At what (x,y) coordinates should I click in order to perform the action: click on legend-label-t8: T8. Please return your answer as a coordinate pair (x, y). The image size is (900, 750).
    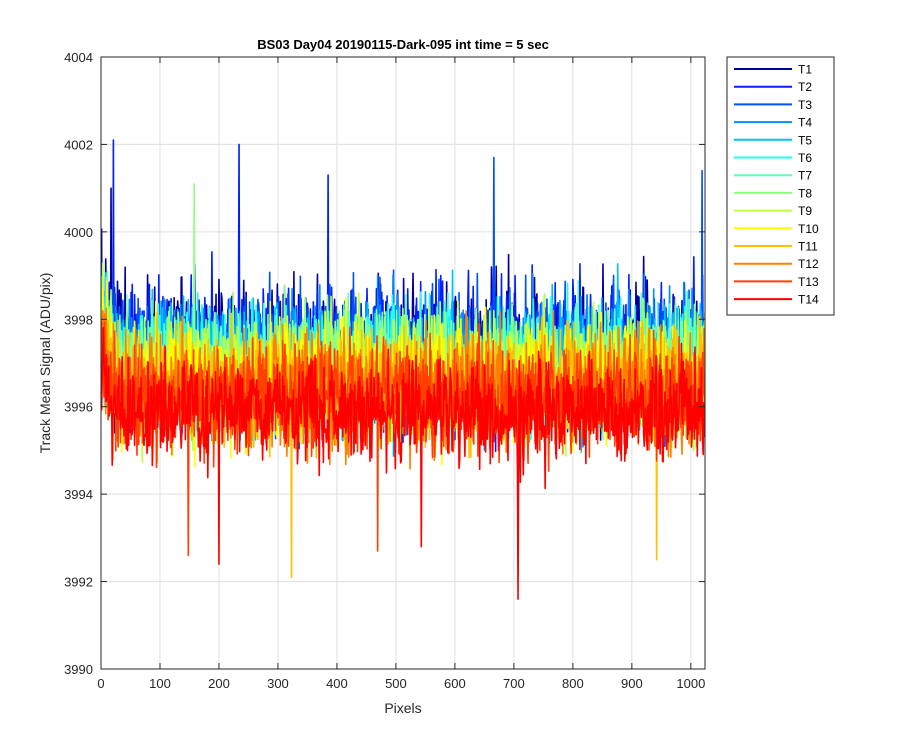
    Looking at the image, I should click on (805, 193).